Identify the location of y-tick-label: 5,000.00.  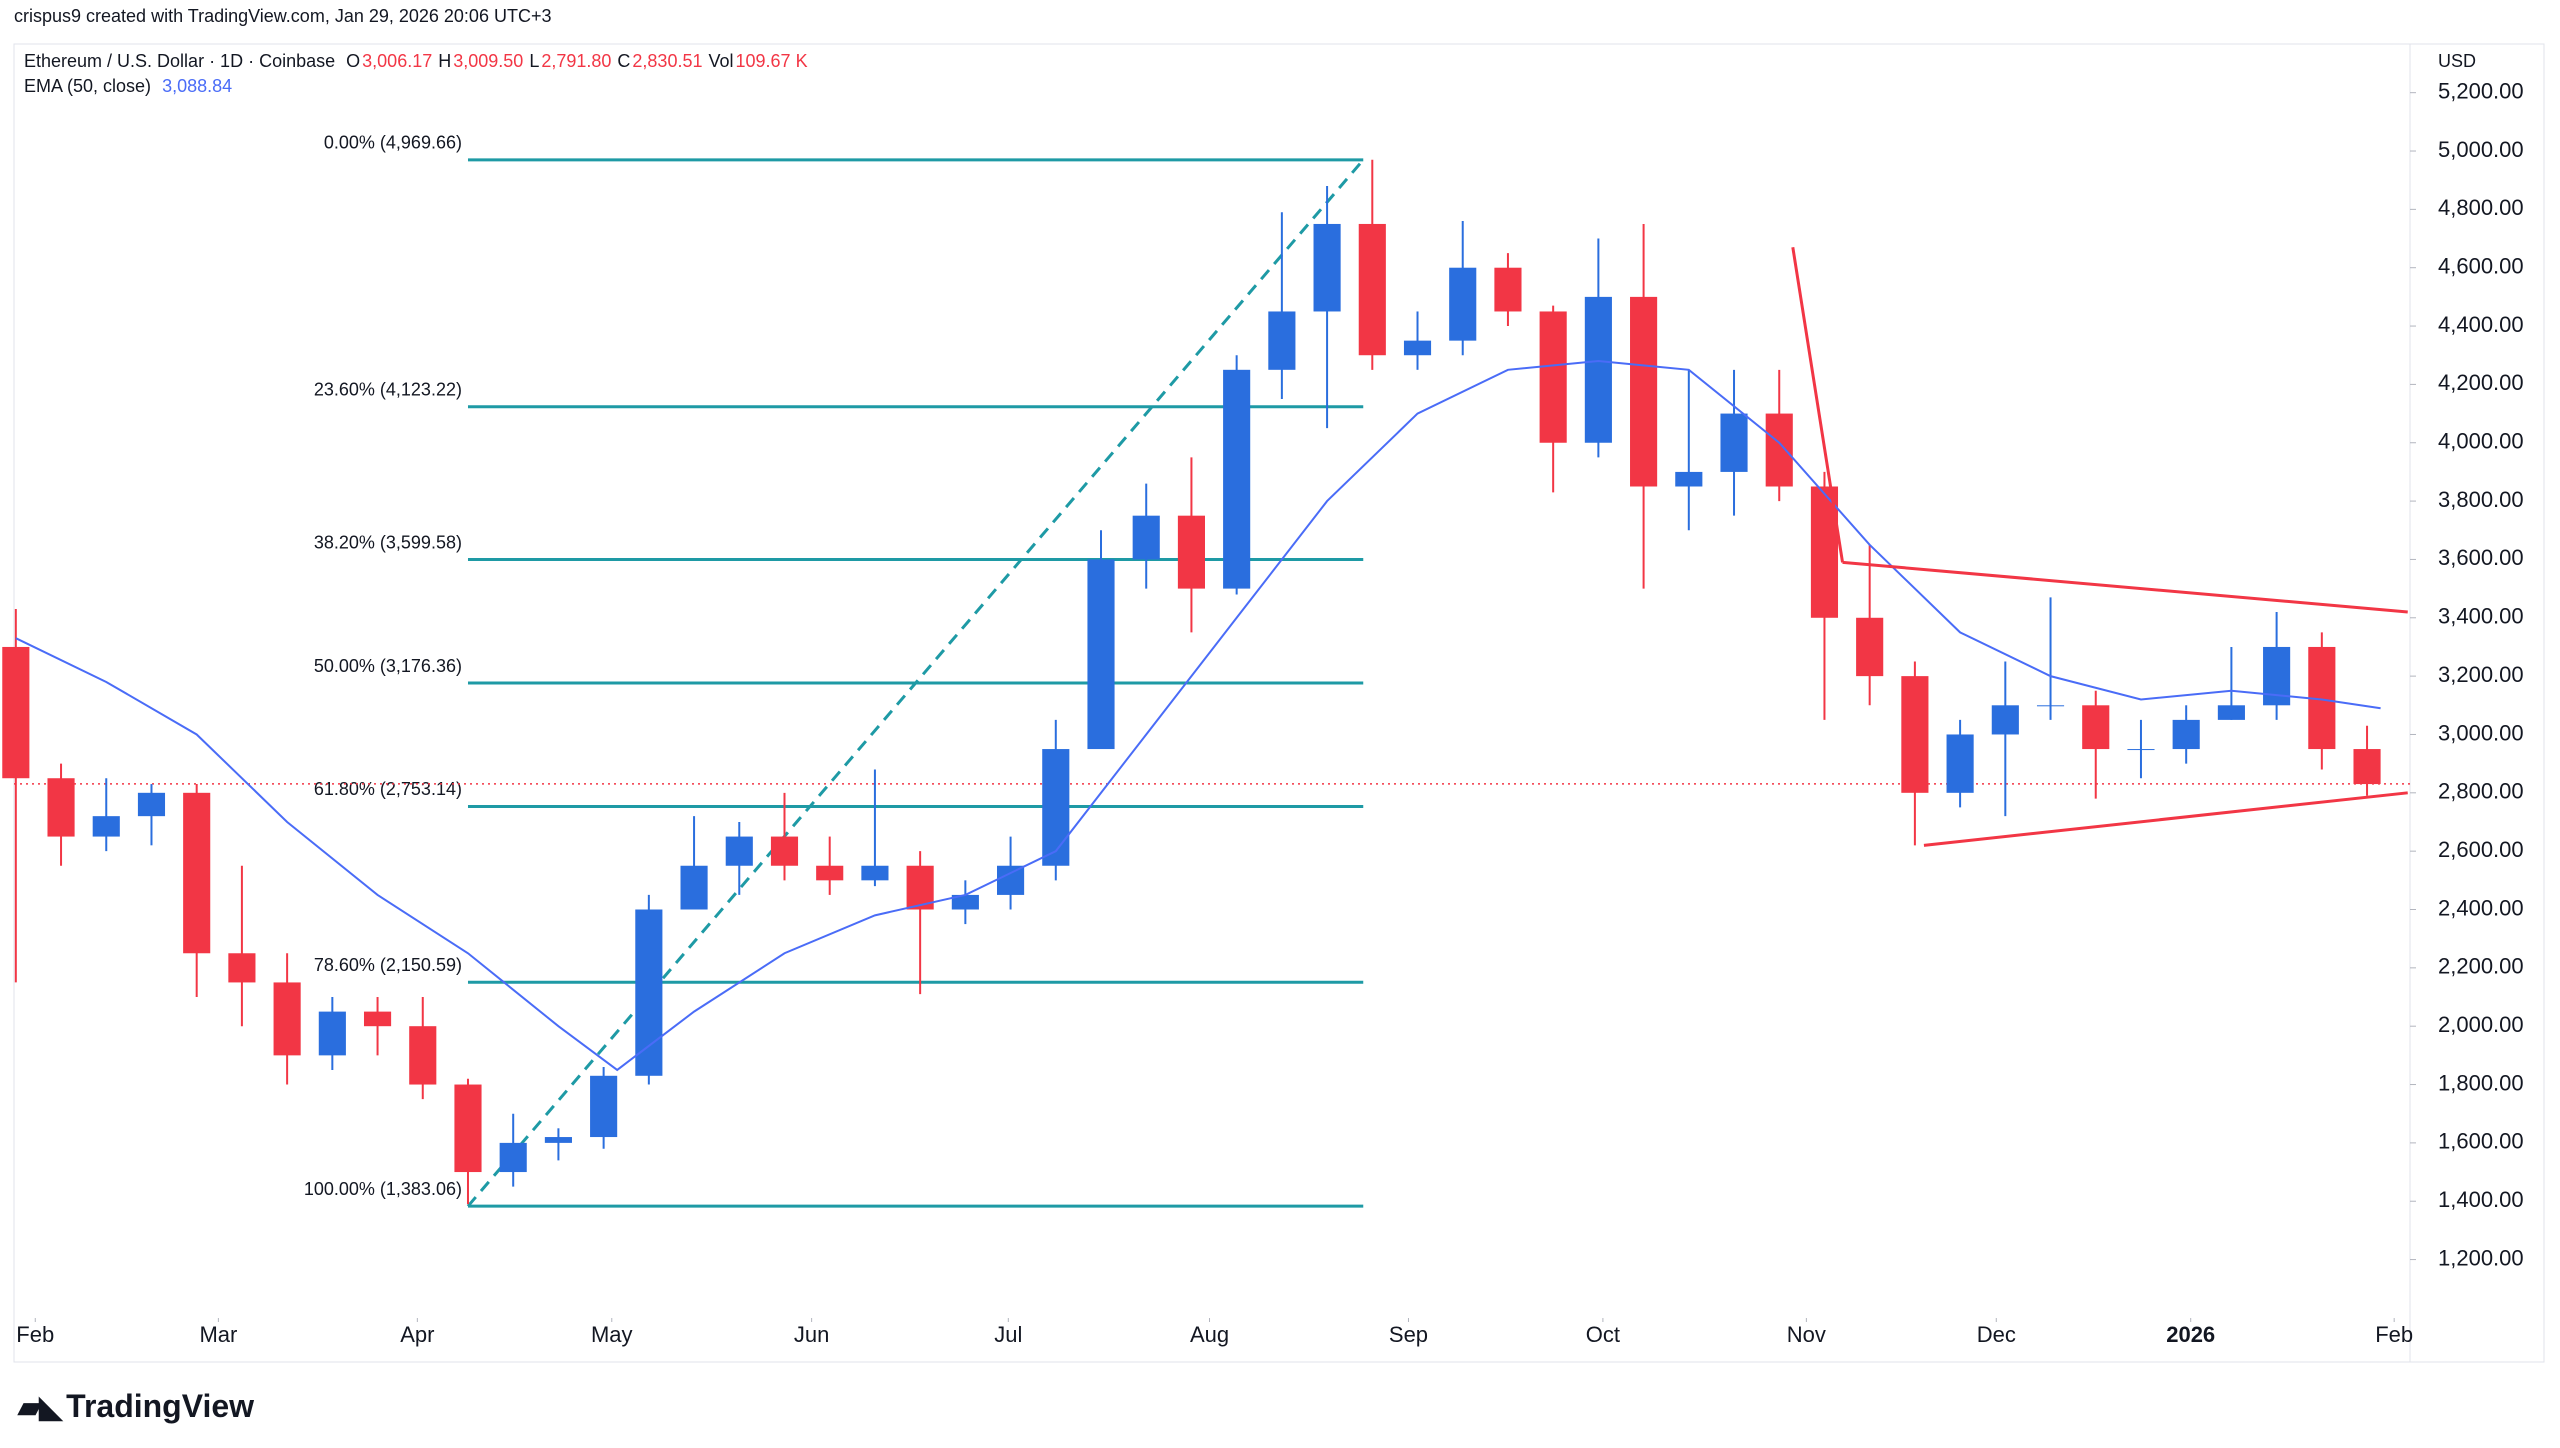
(2481, 149).